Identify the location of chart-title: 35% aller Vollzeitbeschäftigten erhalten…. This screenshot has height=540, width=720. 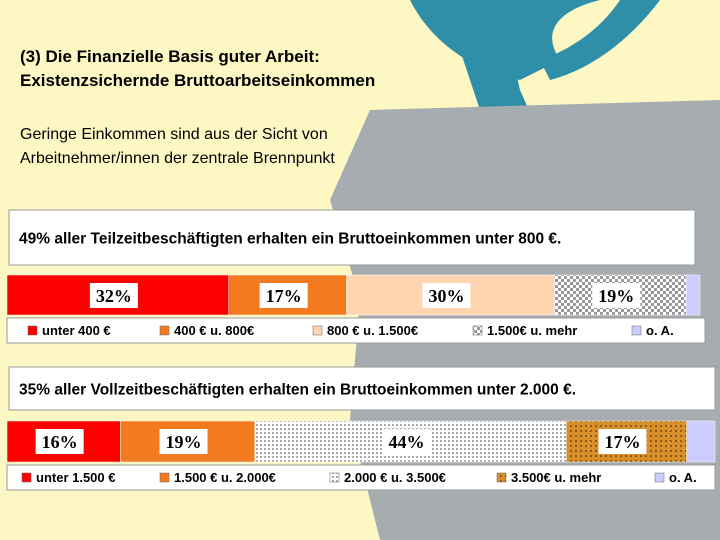
(297, 390).